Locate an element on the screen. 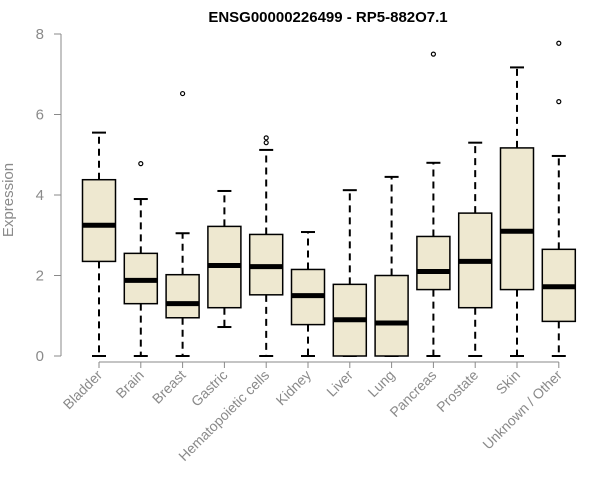  chart-title: ENSG00000226499 - RP5-882O7.1 is located at coordinates (327, 17).